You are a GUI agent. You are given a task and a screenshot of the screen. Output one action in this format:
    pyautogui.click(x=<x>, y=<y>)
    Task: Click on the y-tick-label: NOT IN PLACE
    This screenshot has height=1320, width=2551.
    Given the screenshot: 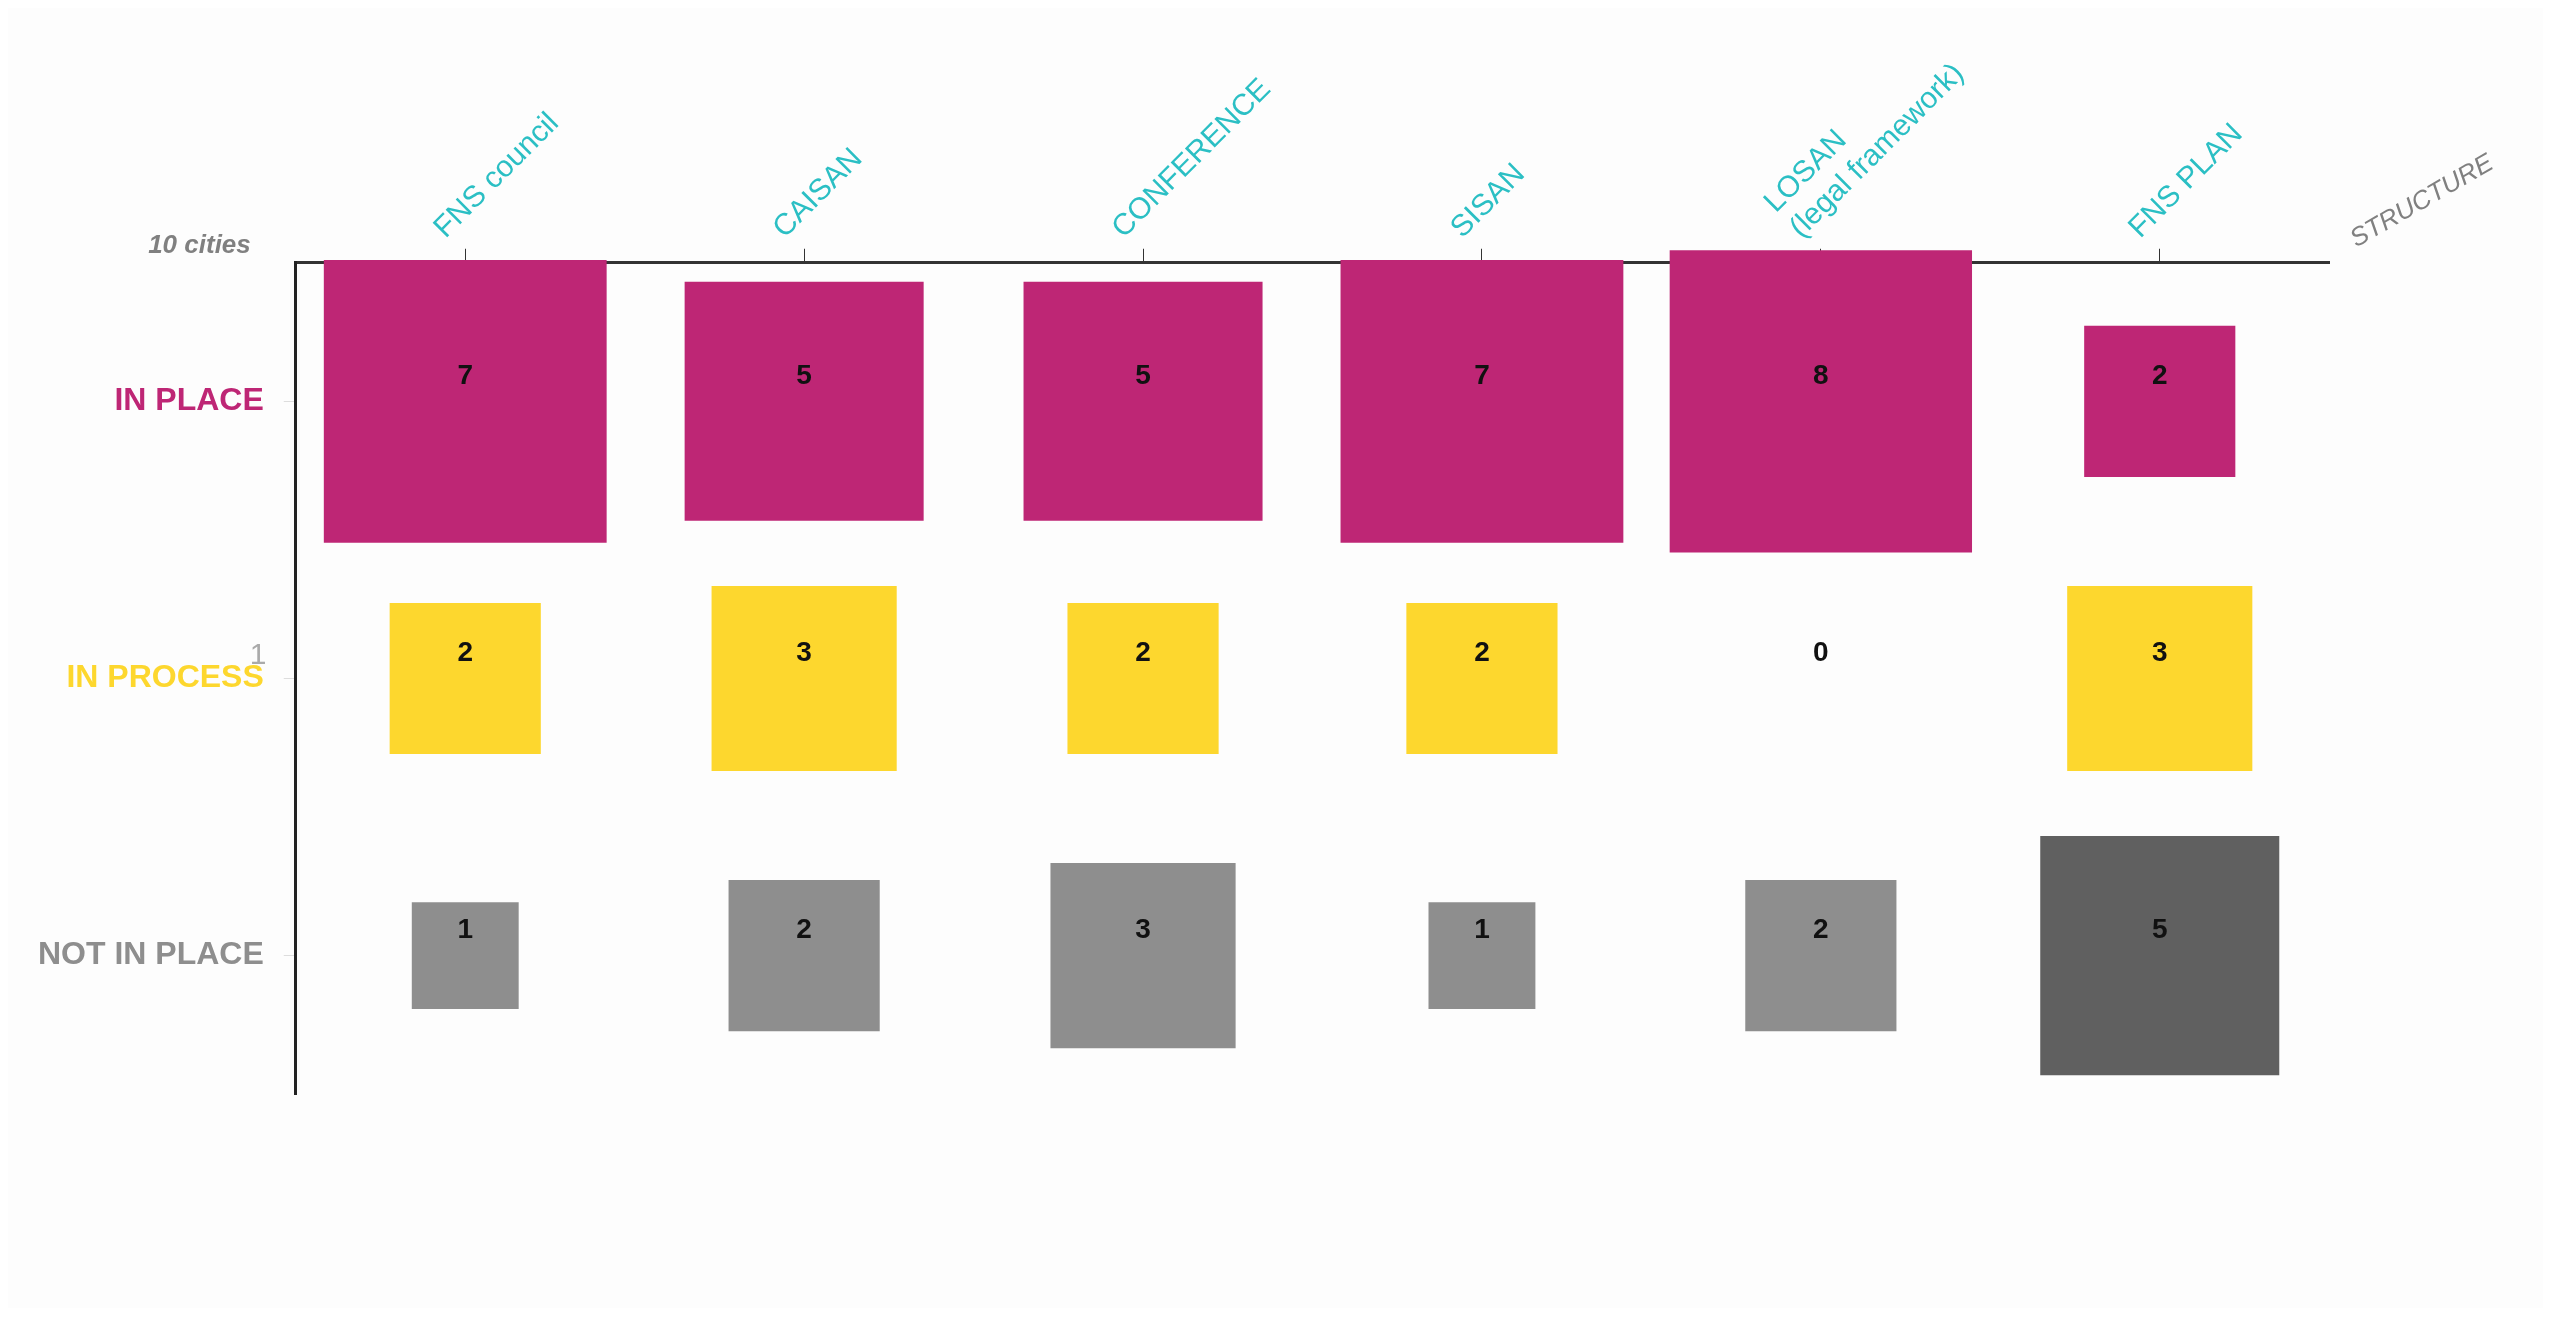 What is the action you would take?
    pyautogui.click(x=151, y=953)
    